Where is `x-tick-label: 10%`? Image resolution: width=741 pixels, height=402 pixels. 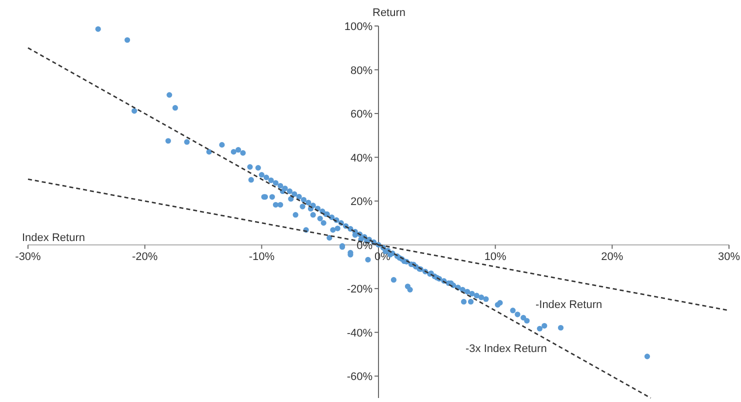 x-tick-label: 10% is located at coordinates (495, 256).